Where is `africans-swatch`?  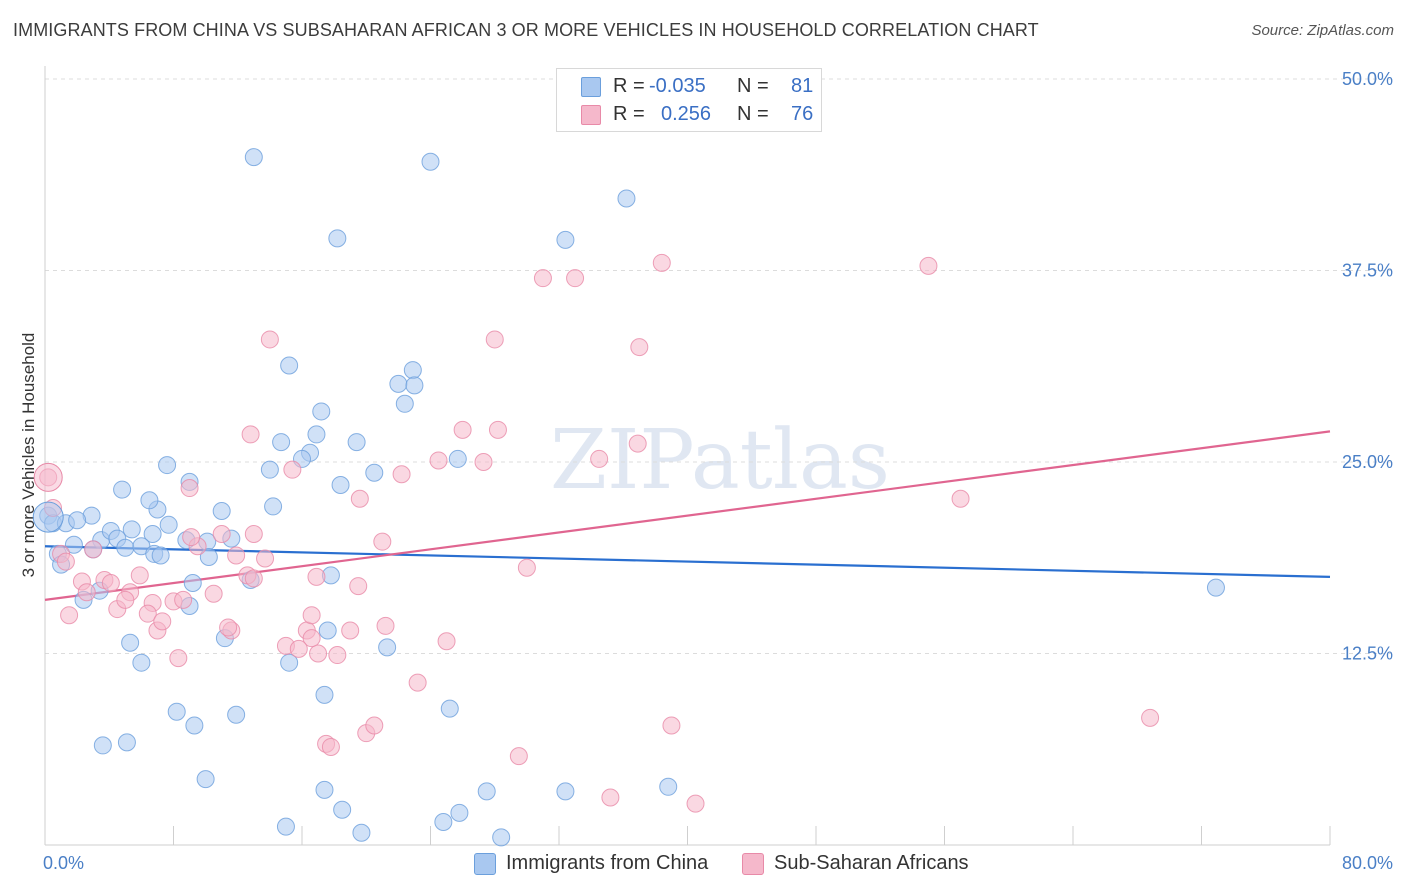 africans-swatch is located at coordinates (591, 115).